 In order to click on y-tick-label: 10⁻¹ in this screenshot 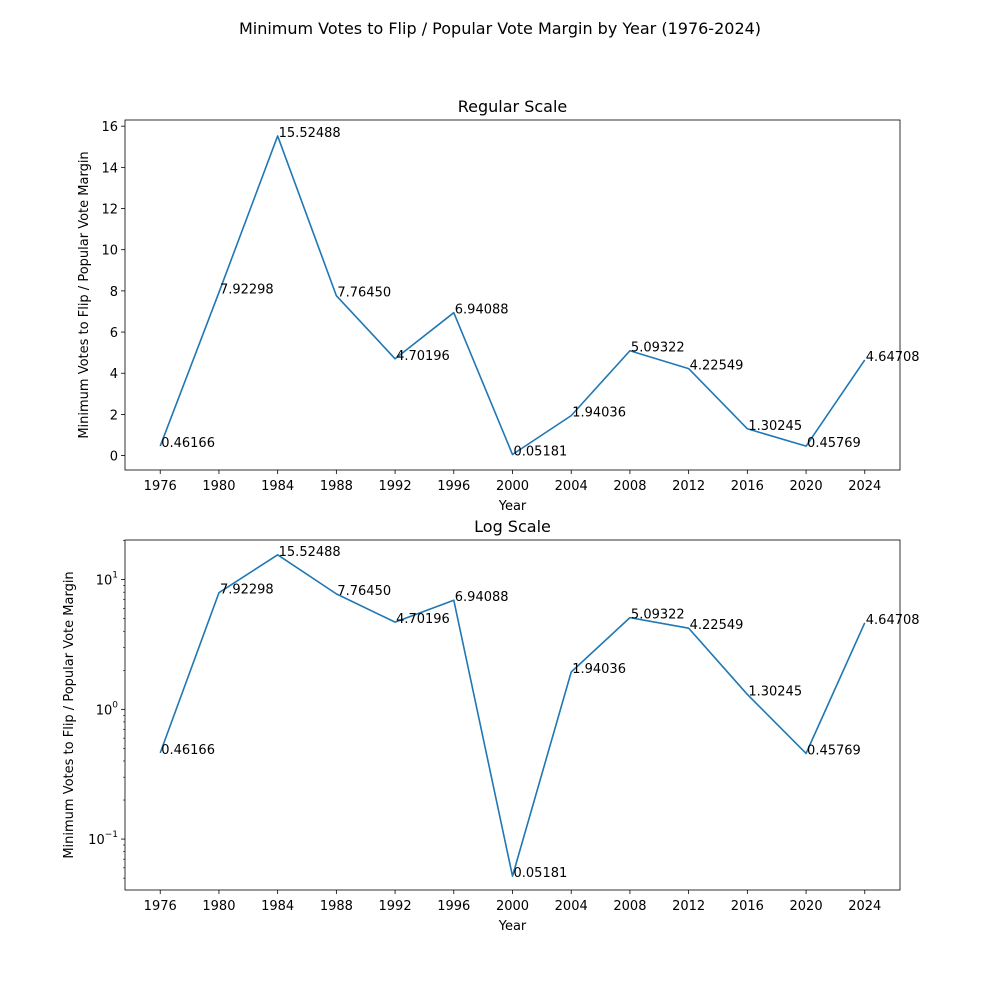, I will do `click(103, 839)`.